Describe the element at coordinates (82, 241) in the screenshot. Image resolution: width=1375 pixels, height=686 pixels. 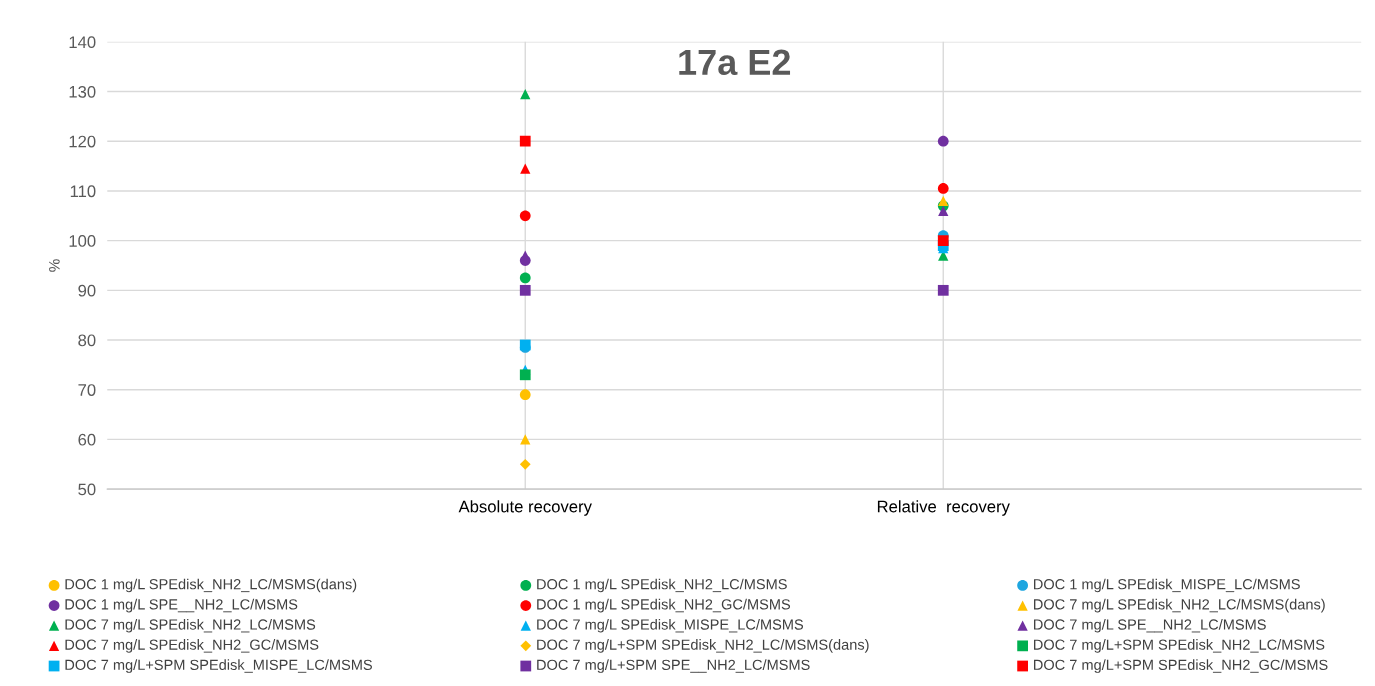
I see `y-tick-label: 100` at that location.